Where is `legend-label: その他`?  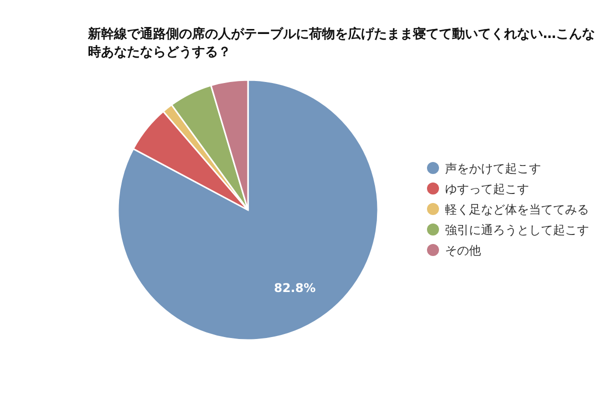 legend-label: その他 is located at coordinates (463, 251).